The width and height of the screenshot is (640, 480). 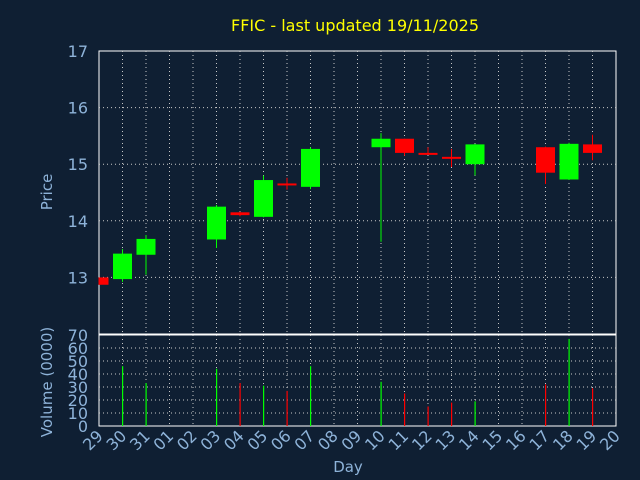 What do you see at coordinates (78, 277) in the screenshot?
I see `price-tick-label: 13` at bounding box center [78, 277].